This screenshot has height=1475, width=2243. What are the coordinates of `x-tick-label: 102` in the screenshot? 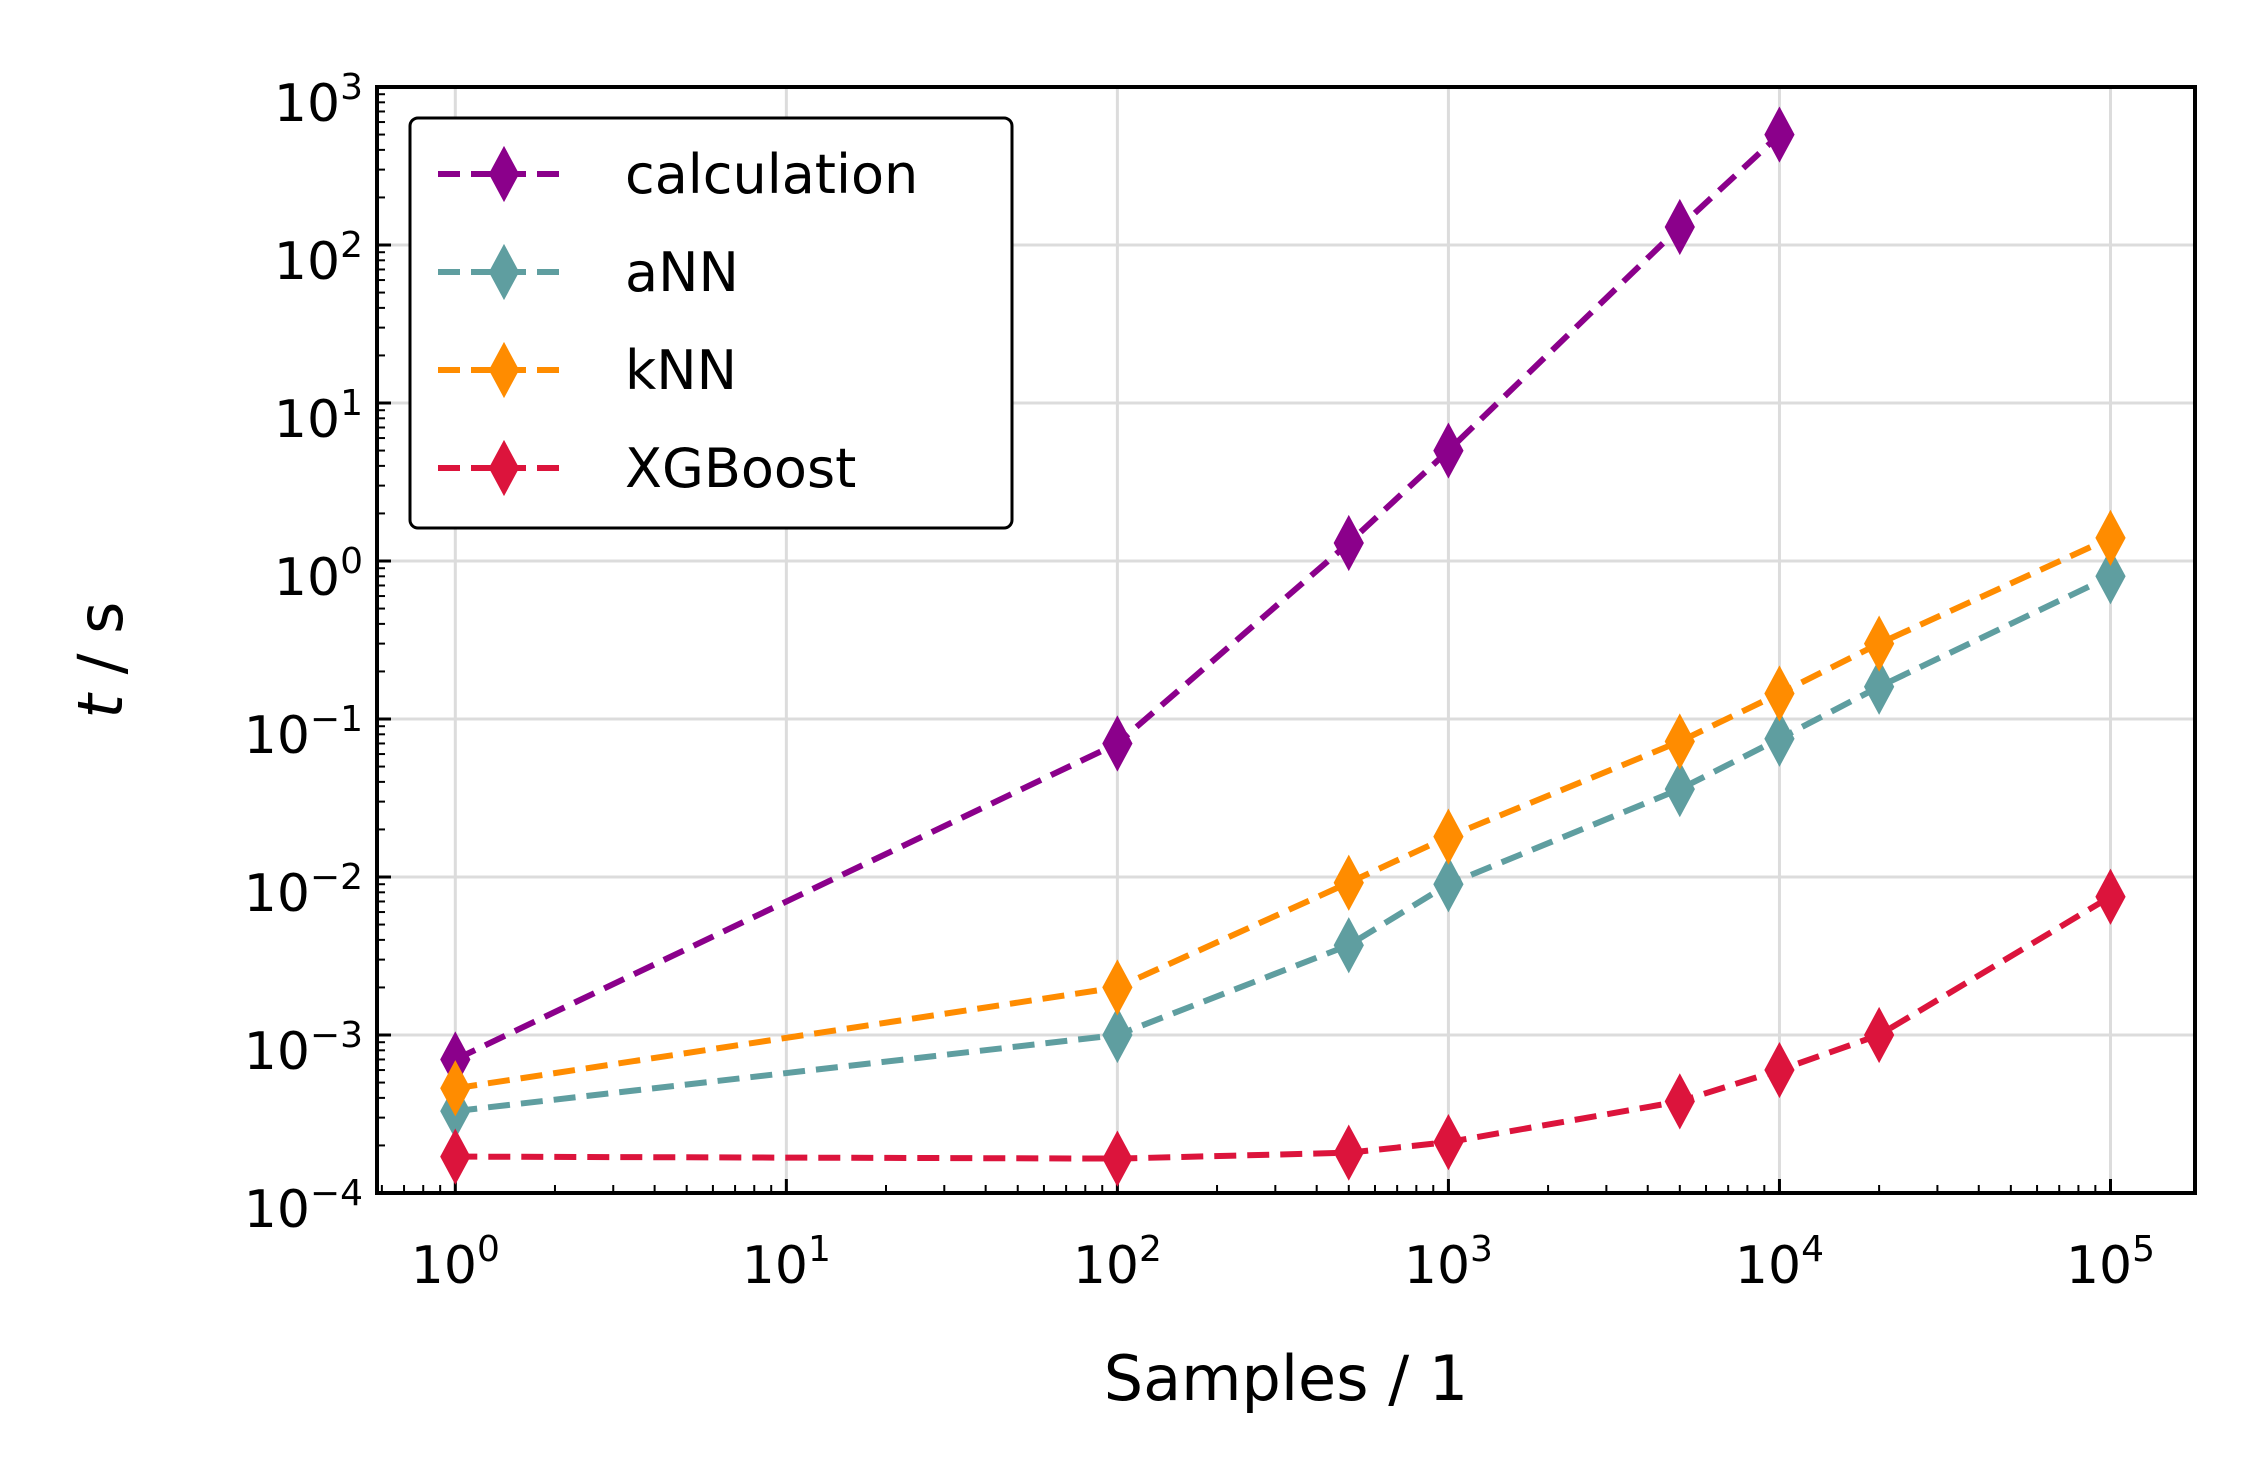 It's located at (1117, 1262).